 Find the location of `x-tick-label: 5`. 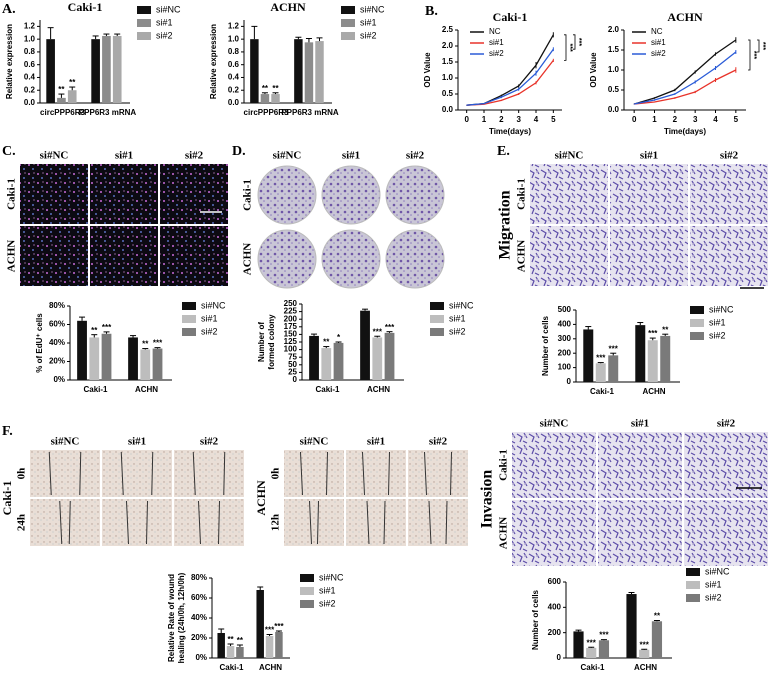

x-tick-label: 5 is located at coordinates (553, 119).